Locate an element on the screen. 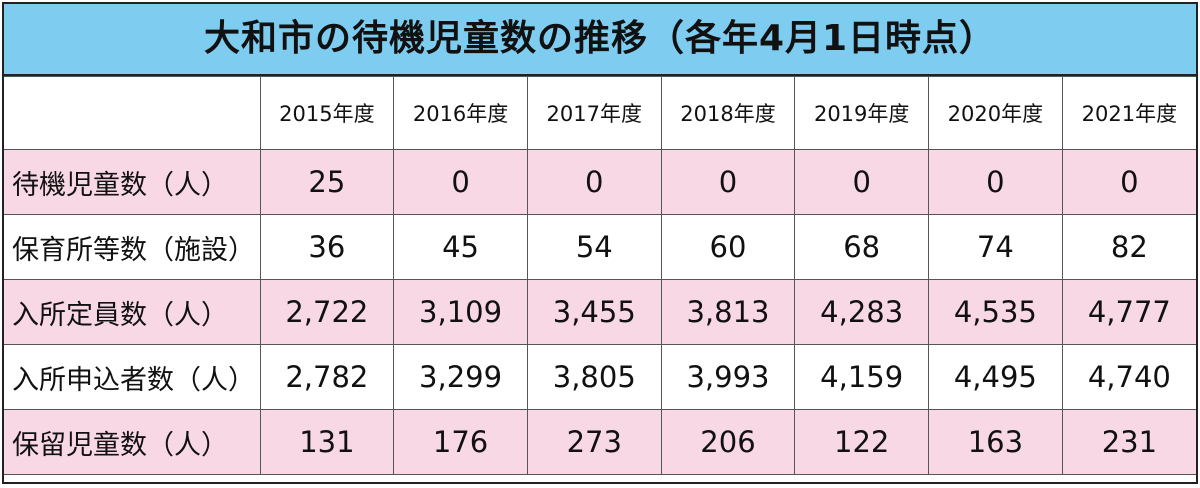 The image size is (1200, 488). cell: 131 is located at coordinates (327, 442).